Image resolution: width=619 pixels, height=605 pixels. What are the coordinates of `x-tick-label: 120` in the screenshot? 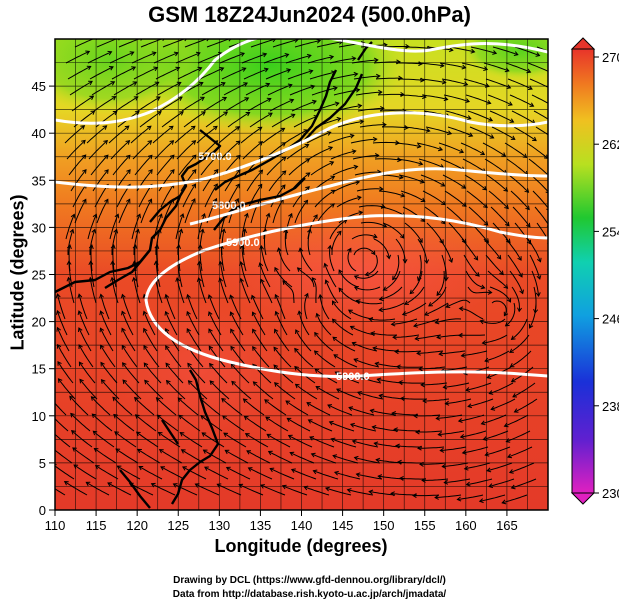 It's located at (137, 525).